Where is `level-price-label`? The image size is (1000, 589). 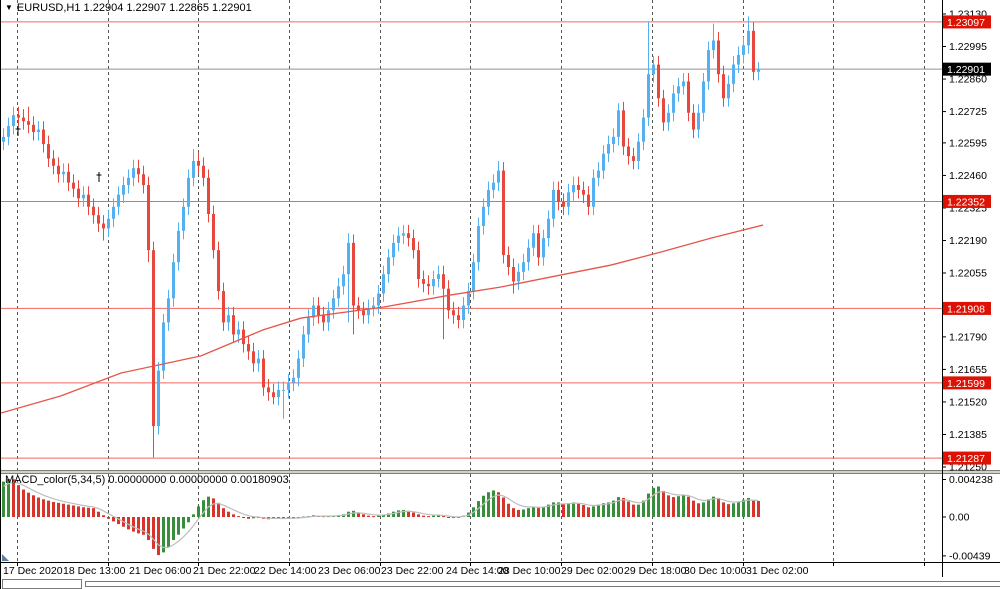
level-price-label is located at coordinates (967, 308).